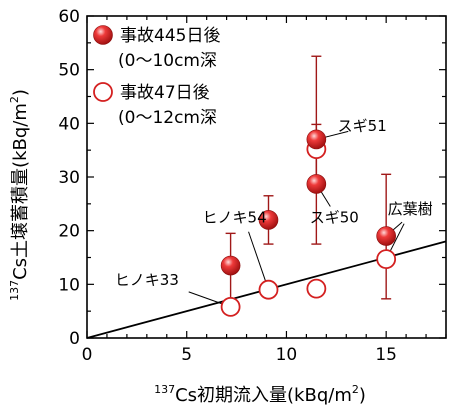  Describe the element at coordinates (164, 389) in the screenshot. I see `x-axis-label-sup: 137` at that location.